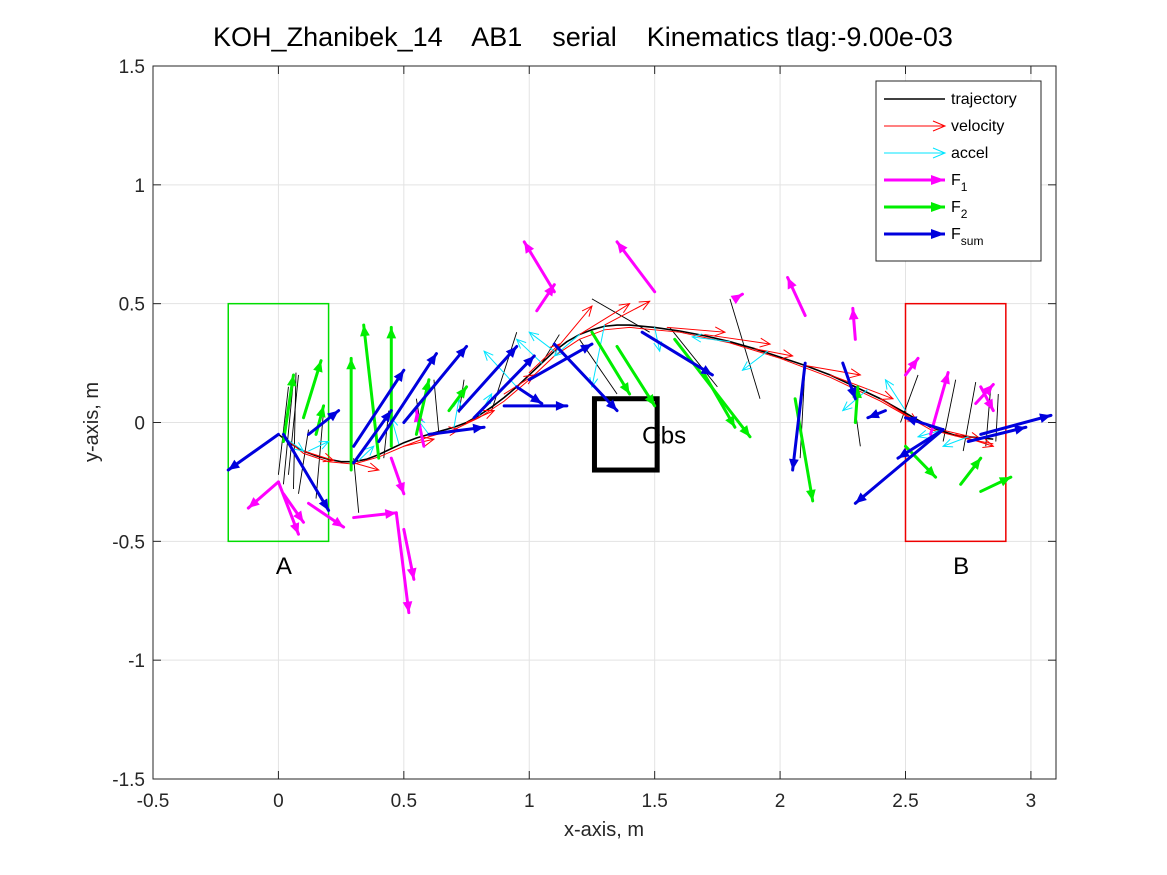 This screenshot has width=1167, height=875. Describe the element at coordinates (959, 210) in the screenshot. I see `legend-label-f2: F2` at that location.